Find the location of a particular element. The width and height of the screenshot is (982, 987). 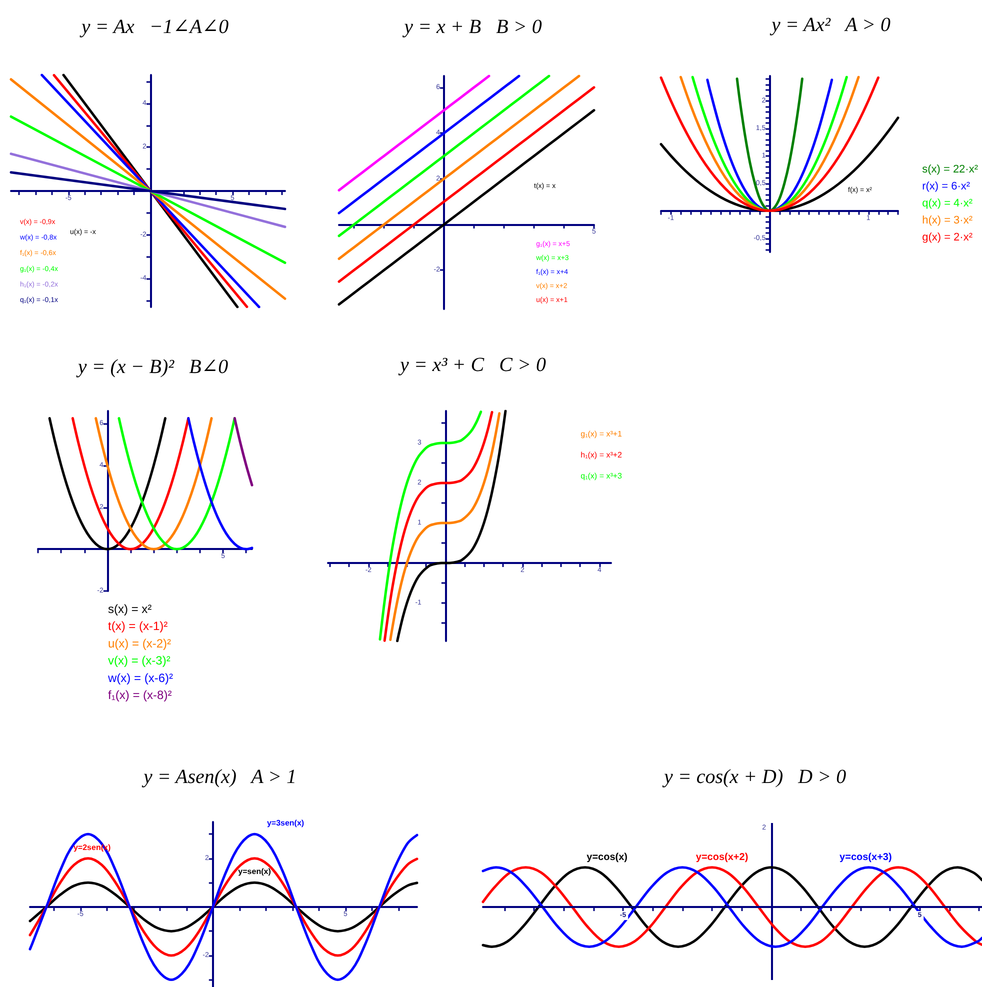

series-label: y=3sen(x) is located at coordinates (285, 823).